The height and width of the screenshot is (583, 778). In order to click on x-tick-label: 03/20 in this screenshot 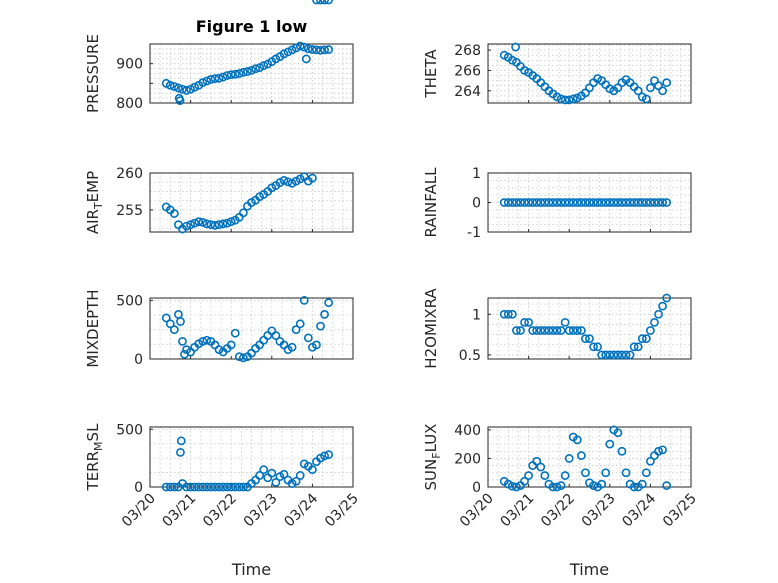, I will do `click(139, 511)`.